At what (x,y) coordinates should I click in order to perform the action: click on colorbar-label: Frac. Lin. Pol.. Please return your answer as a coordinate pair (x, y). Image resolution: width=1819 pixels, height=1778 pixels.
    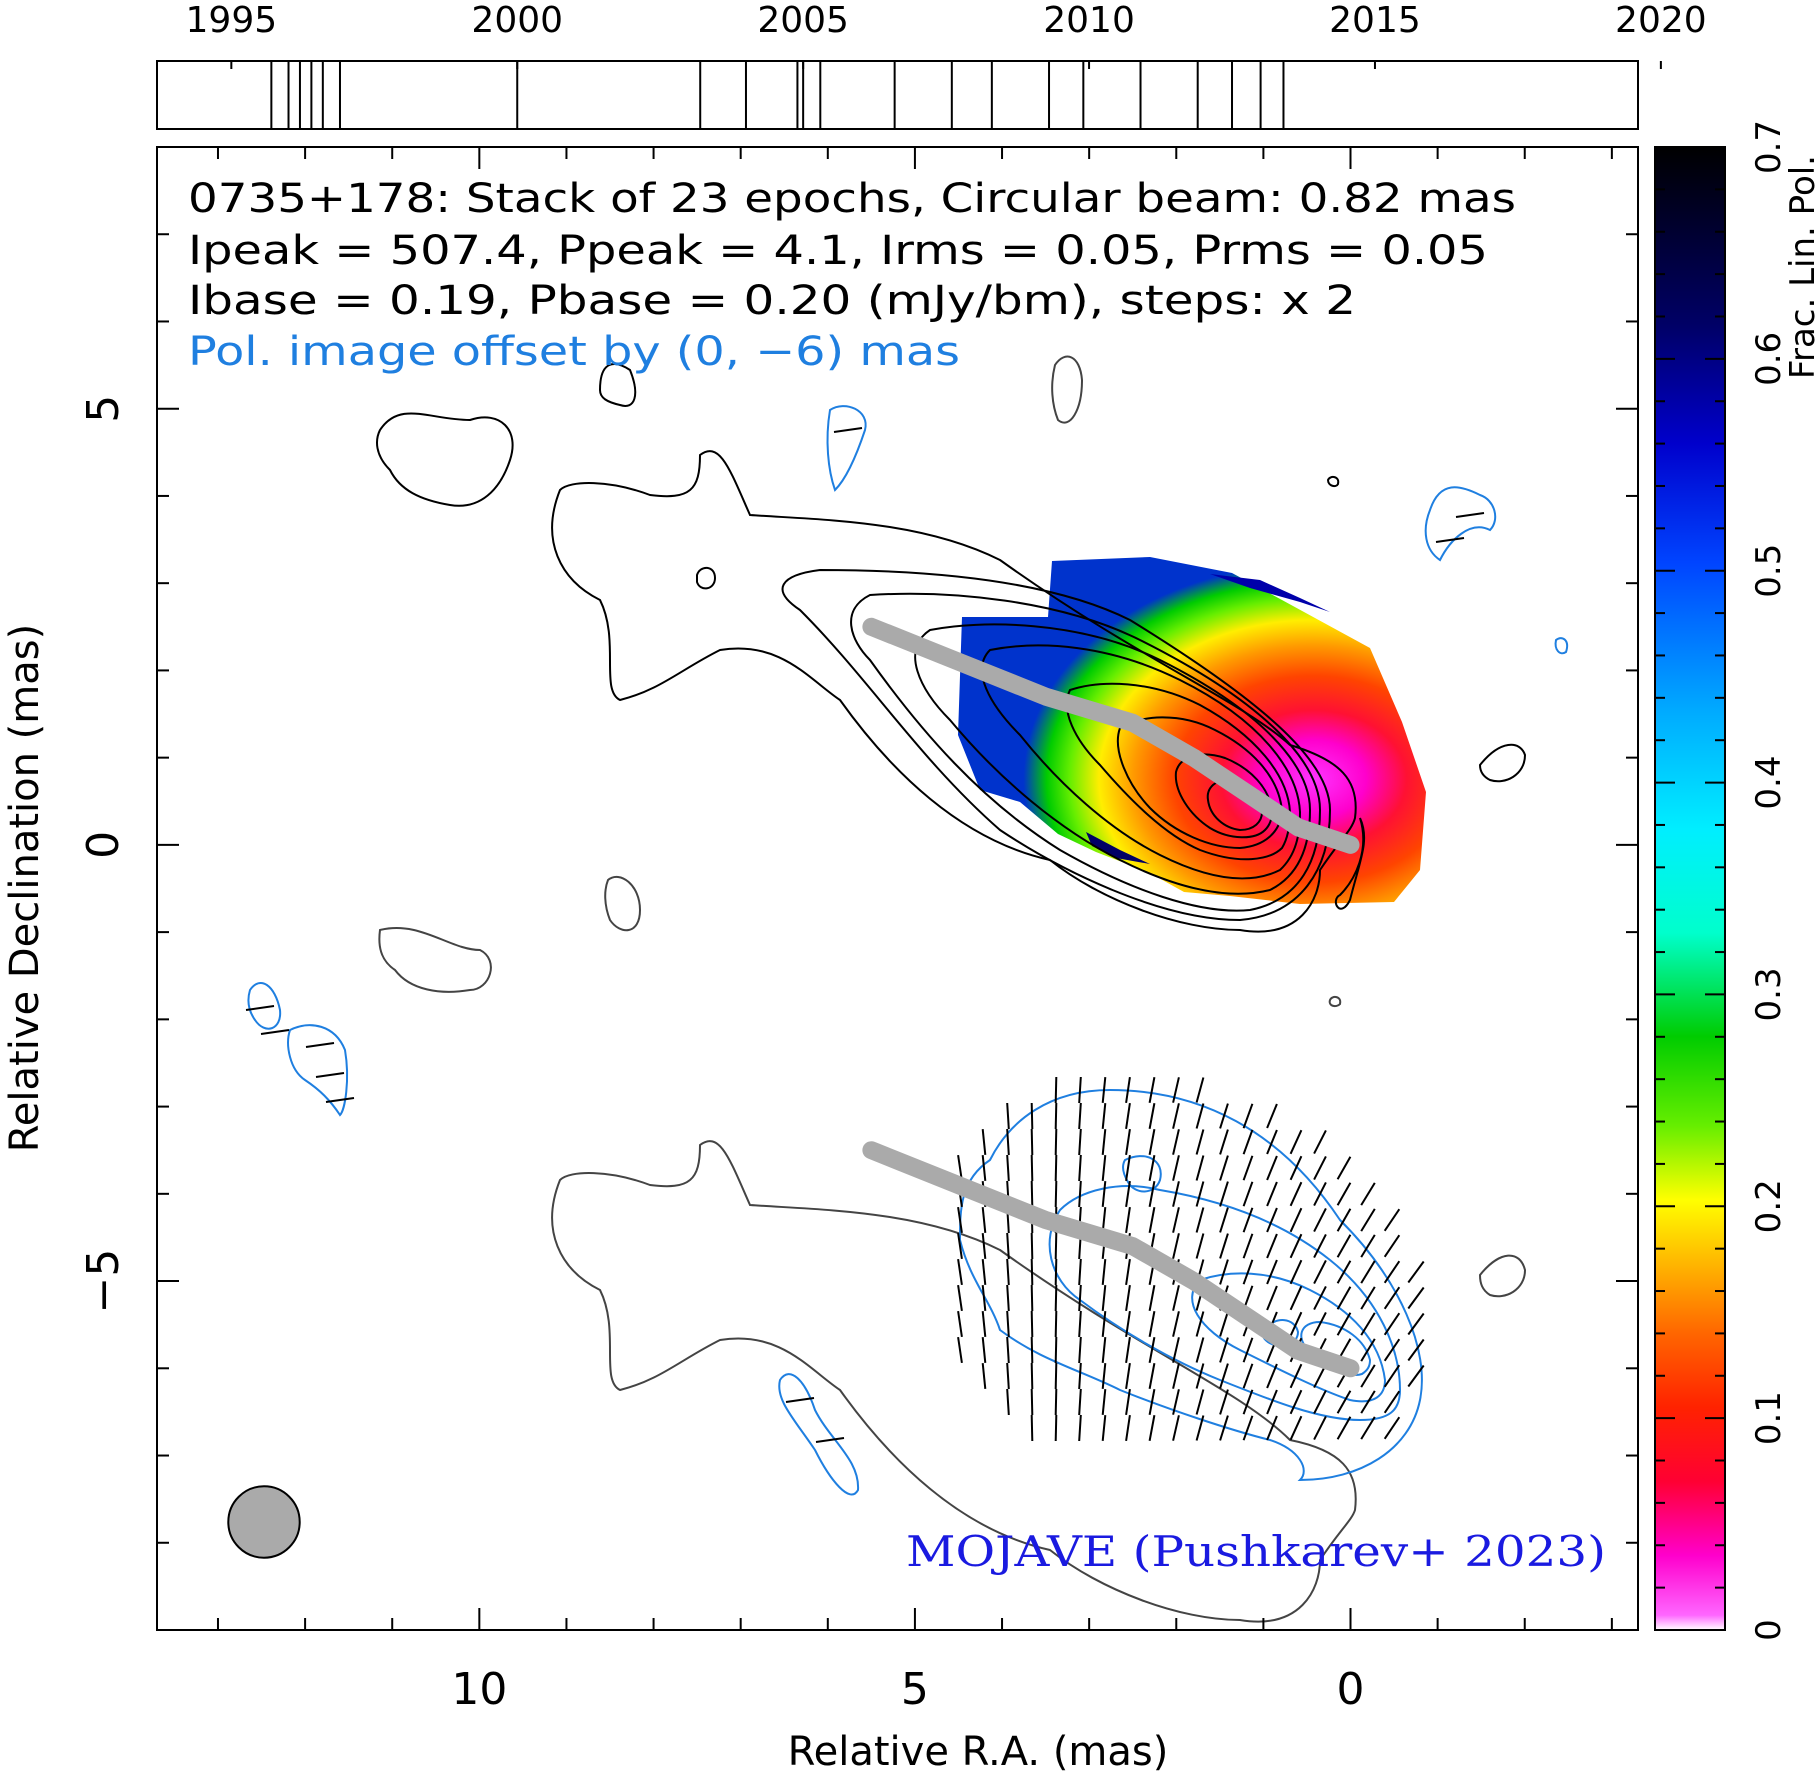
    Looking at the image, I should click on (1801, 267).